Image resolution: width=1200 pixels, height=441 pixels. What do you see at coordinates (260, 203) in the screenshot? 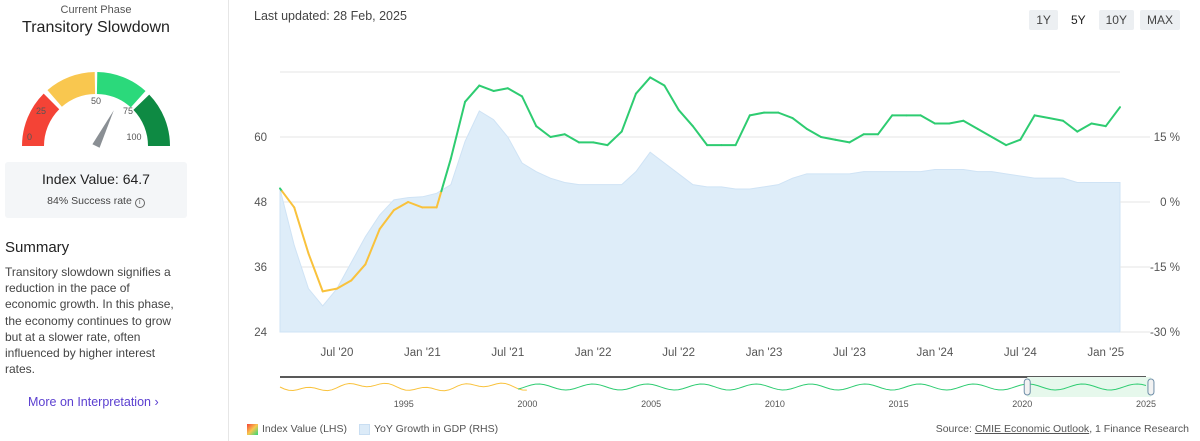
I see `y-axis-left-label: 48` at bounding box center [260, 203].